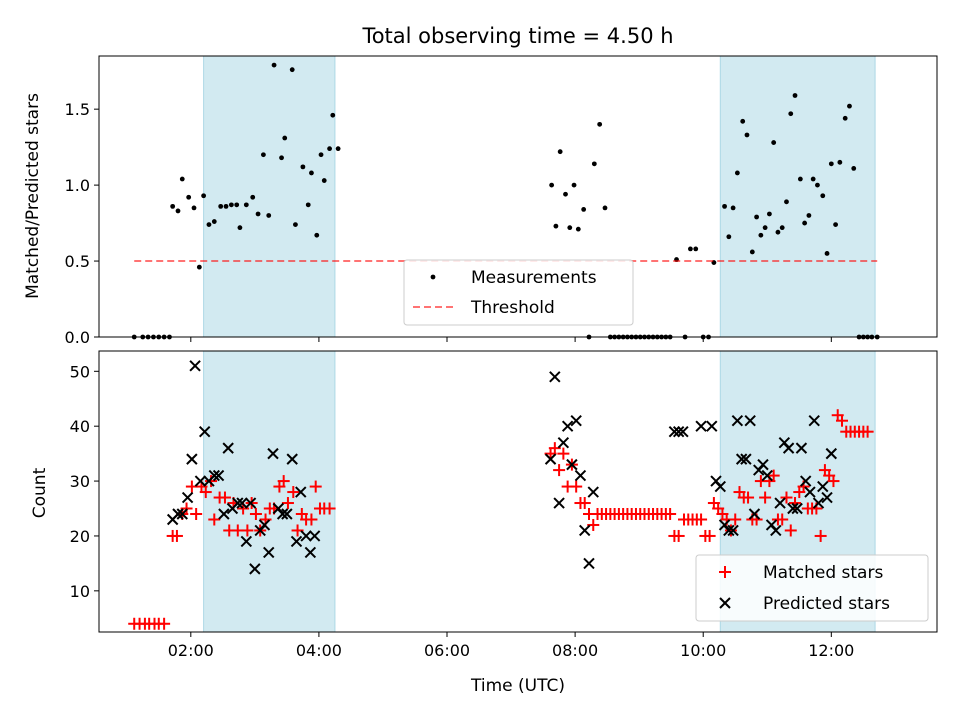 The height and width of the screenshot is (720, 960). Describe the element at coordinates (725, 603) in the screenshot. I see `legend-predicted-marker` at that location.